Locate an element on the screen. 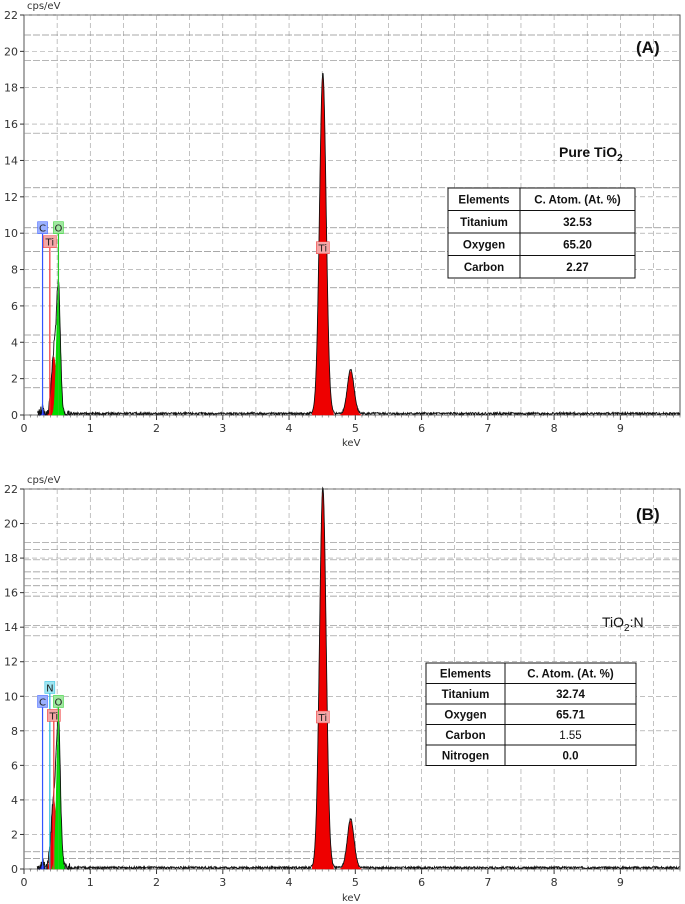 This screenshot has width=685, height=904. table-cell: 0.0 is located at coordinates (571, 756).